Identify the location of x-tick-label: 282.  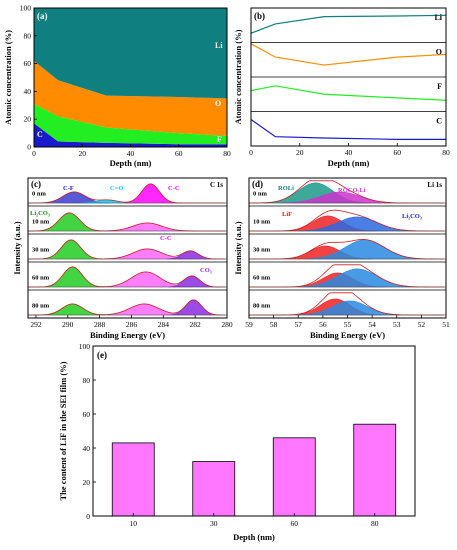
(196, 324).